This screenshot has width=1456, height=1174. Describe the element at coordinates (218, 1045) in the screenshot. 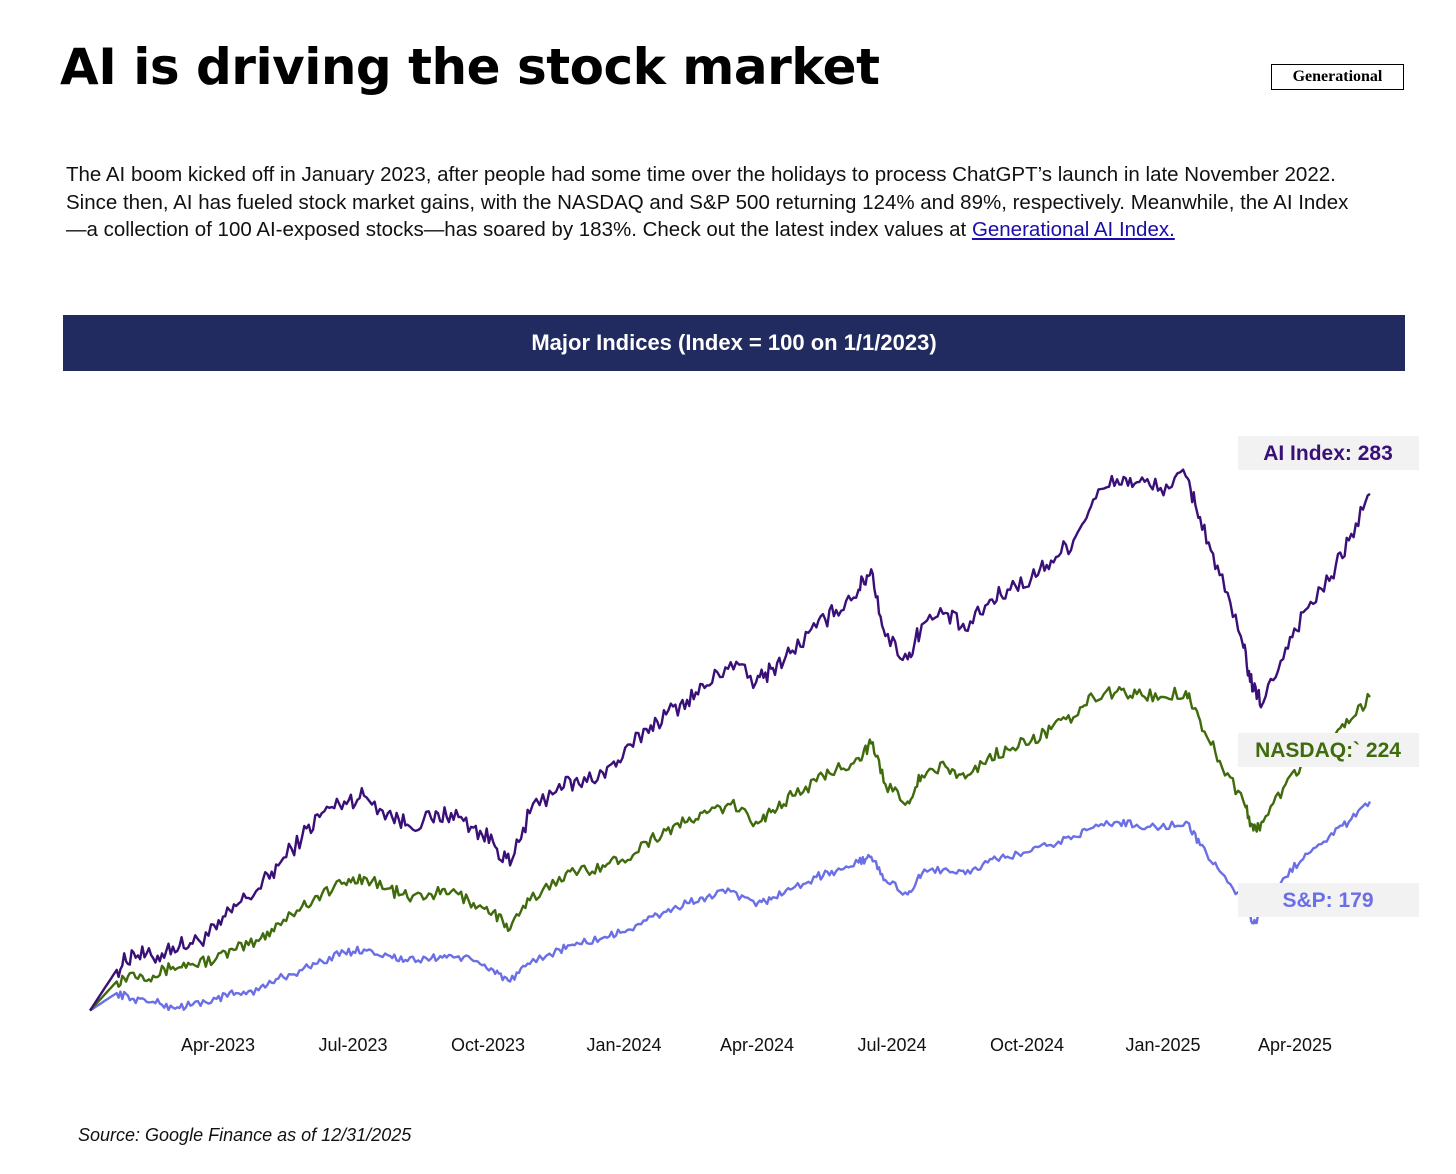

I see `x-tick-label: Apr-2023` at that location.